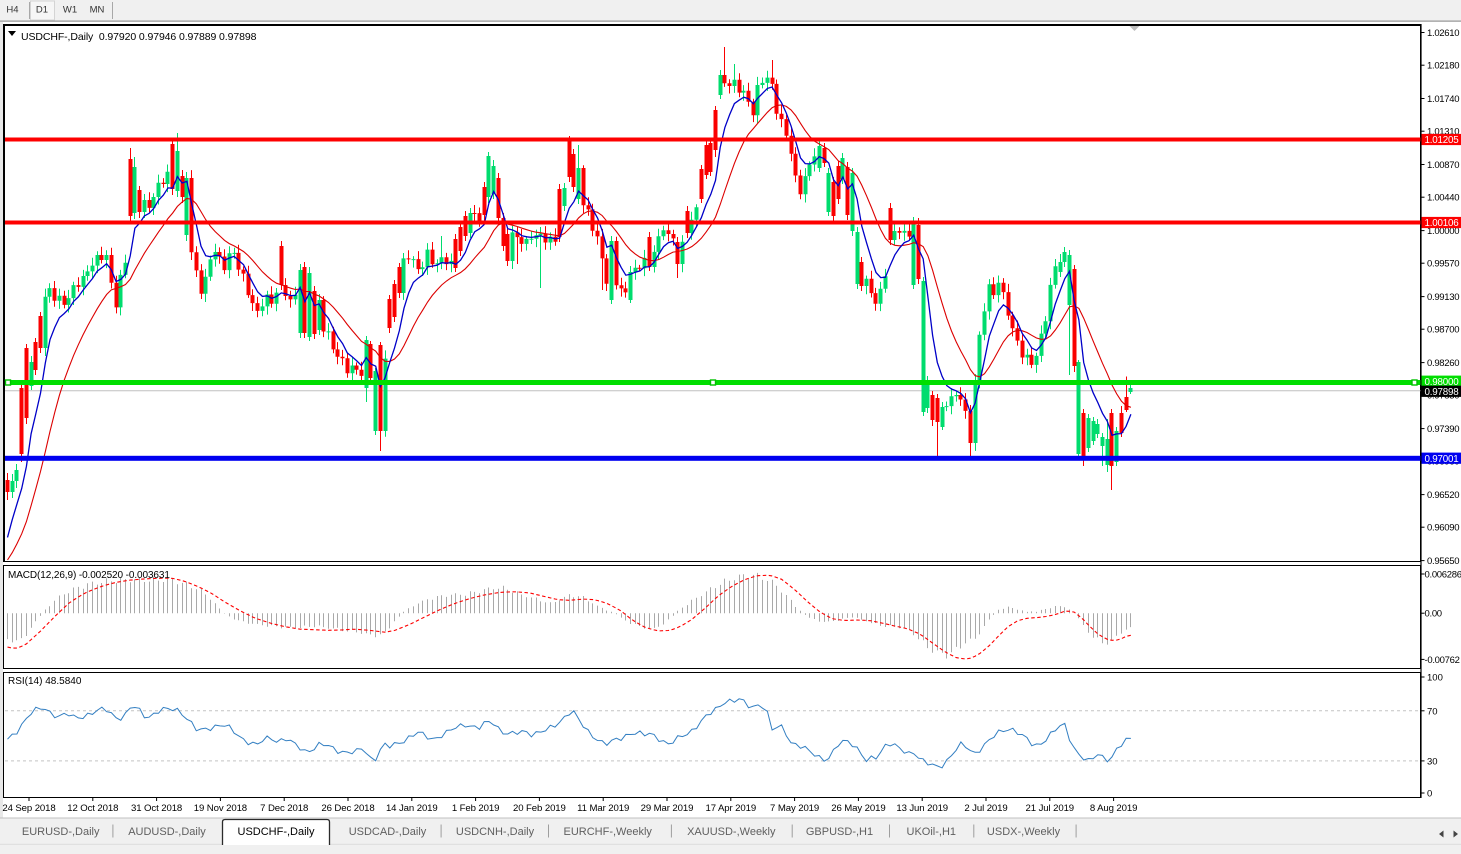 The width and height of the screenshot is (1461, 854). Describe the element at coordinates (730, 808) in the screenshot. I see `svg-text: 17 Apr 2019` at that location.